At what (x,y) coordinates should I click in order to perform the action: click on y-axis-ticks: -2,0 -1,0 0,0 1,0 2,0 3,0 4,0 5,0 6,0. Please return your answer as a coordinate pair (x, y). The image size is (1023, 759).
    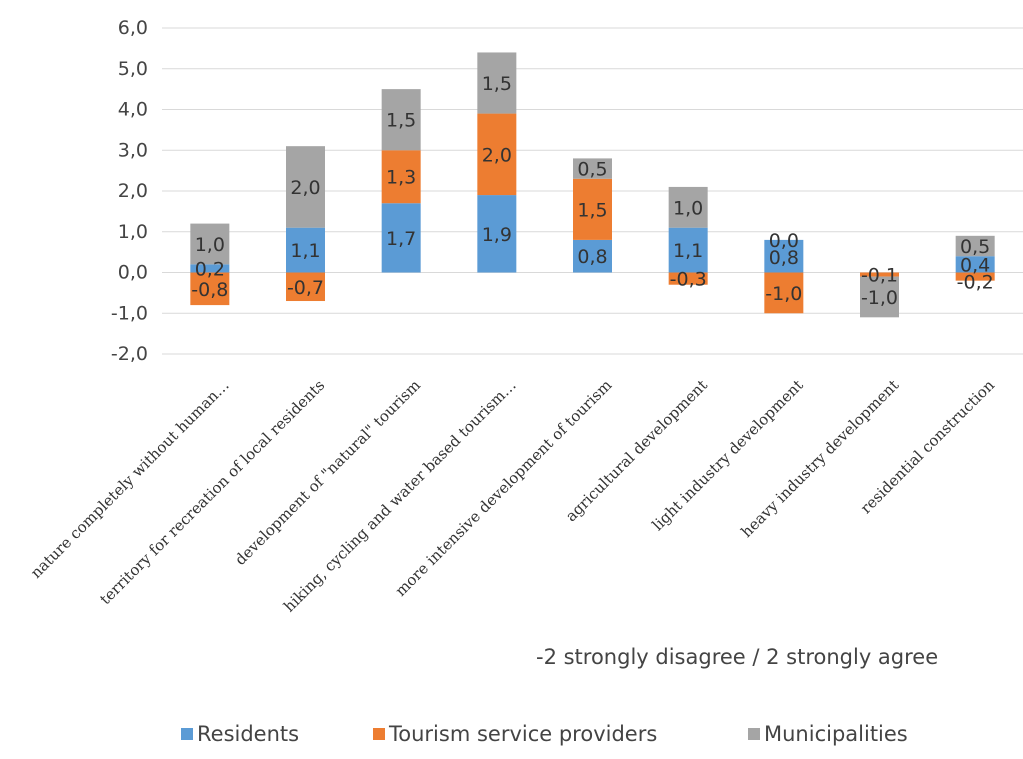
    Looking at the image, I should click on (129, 191).